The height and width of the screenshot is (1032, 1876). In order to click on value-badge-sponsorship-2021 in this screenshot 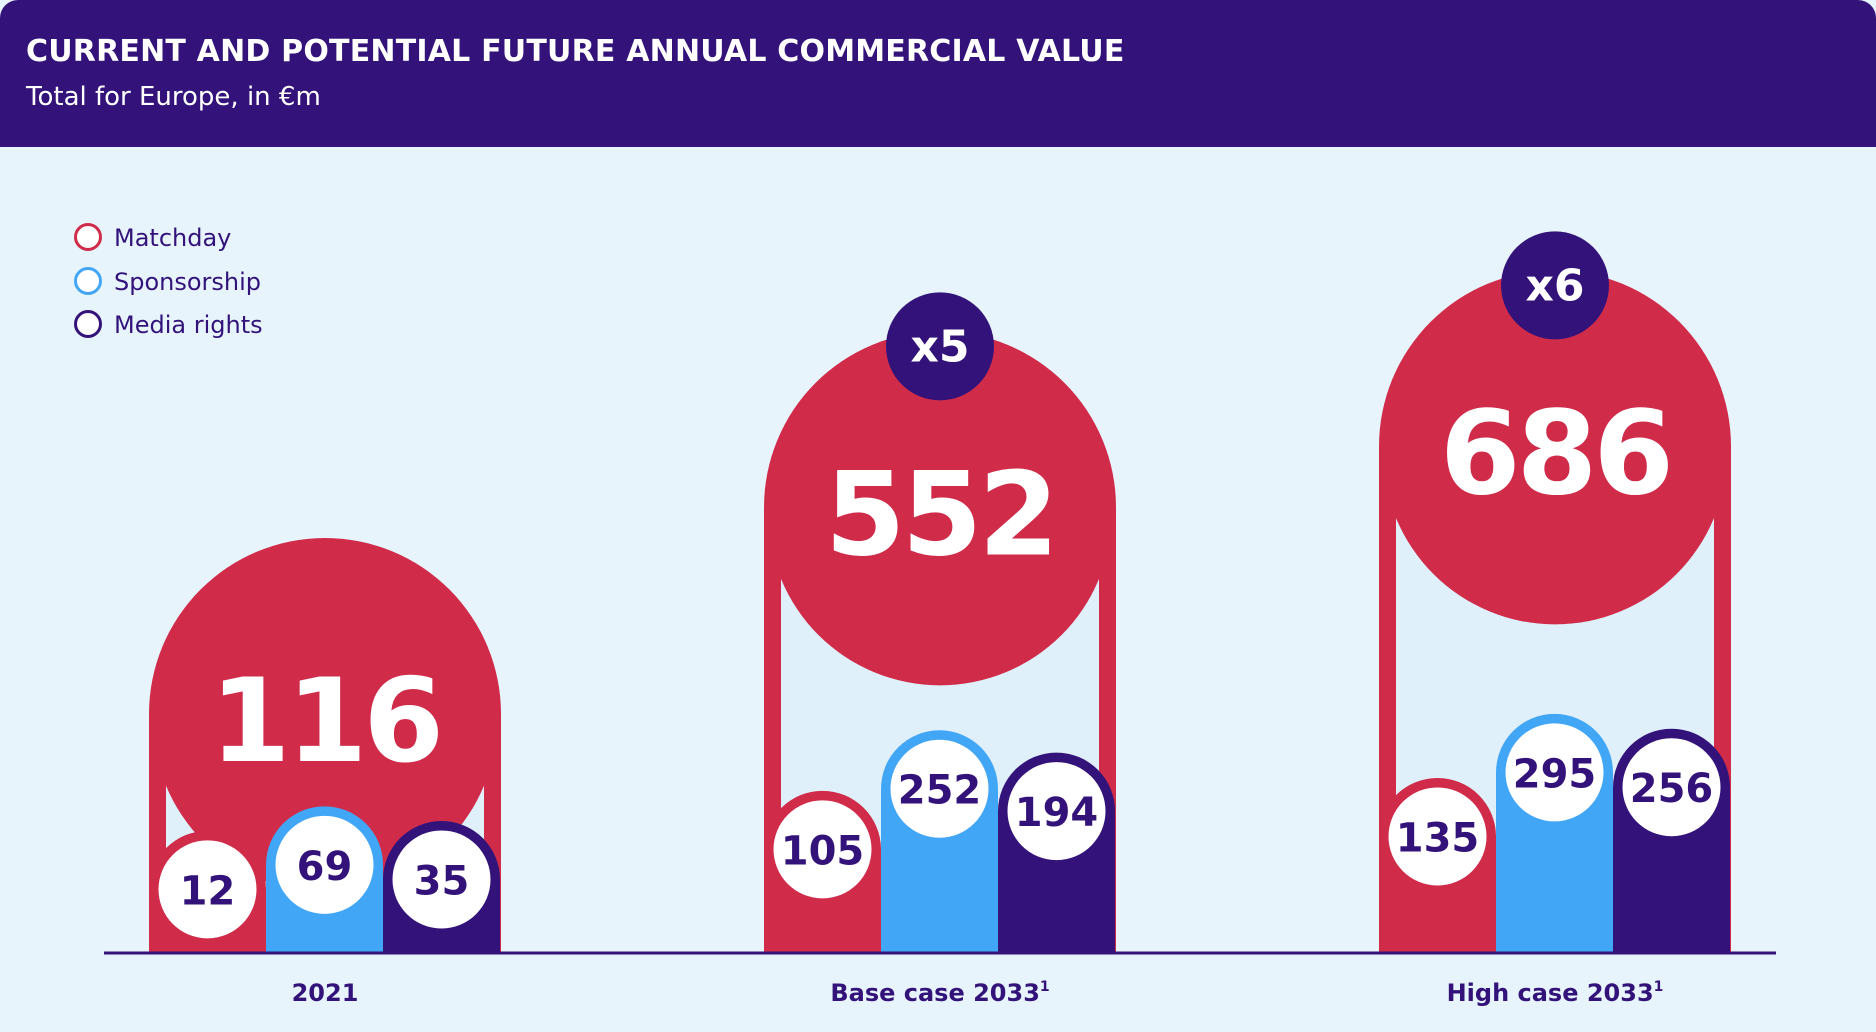, I will do `click(324, 864)`.